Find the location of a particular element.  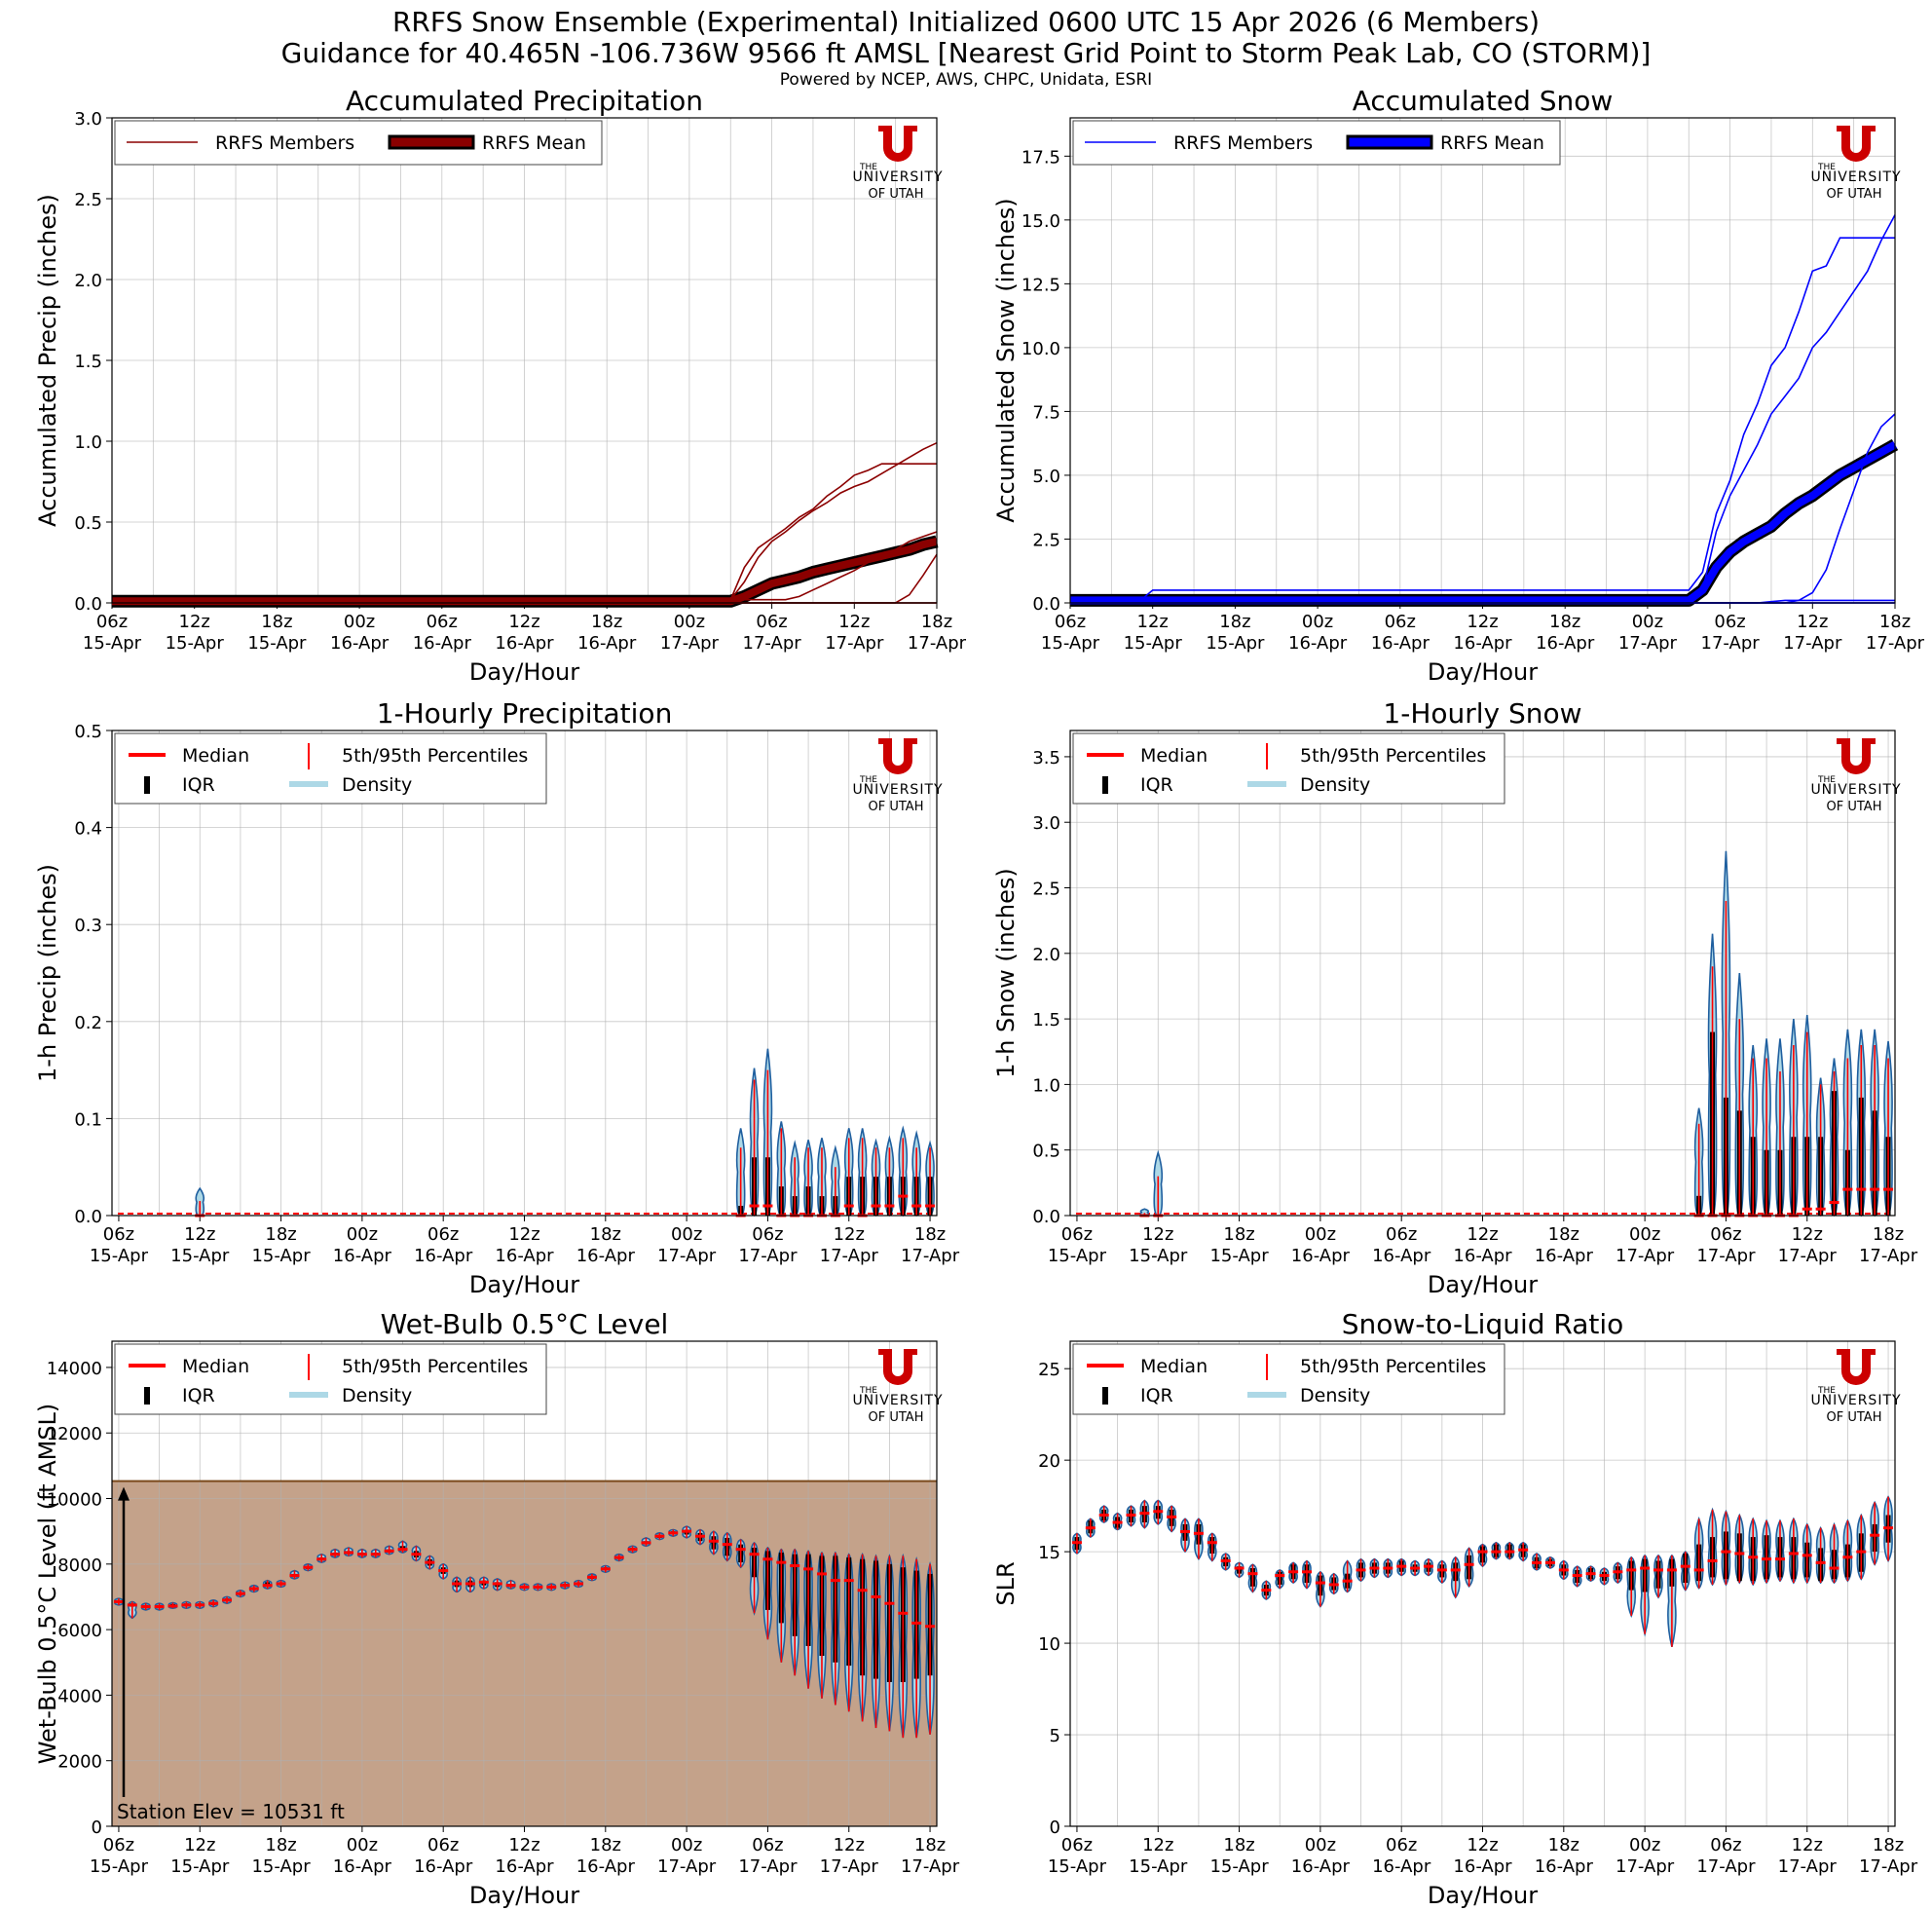

panel-title: Snow-to-Liquid Ratio is located at coordinates (1483, 1324).